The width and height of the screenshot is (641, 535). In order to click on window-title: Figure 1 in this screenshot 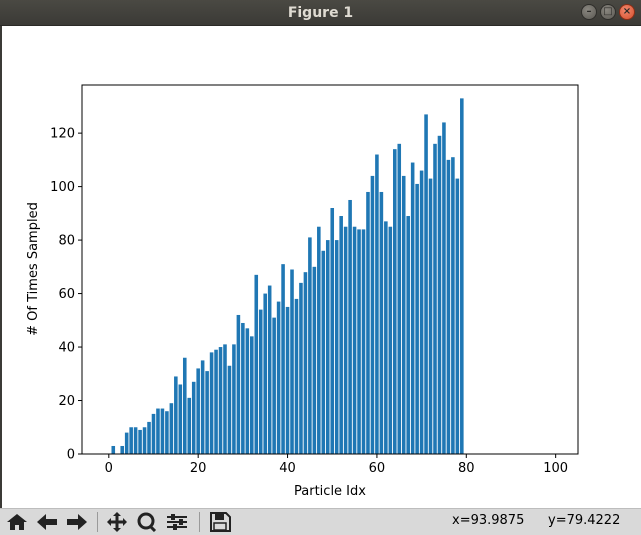, I will do `click(320, 12)`.